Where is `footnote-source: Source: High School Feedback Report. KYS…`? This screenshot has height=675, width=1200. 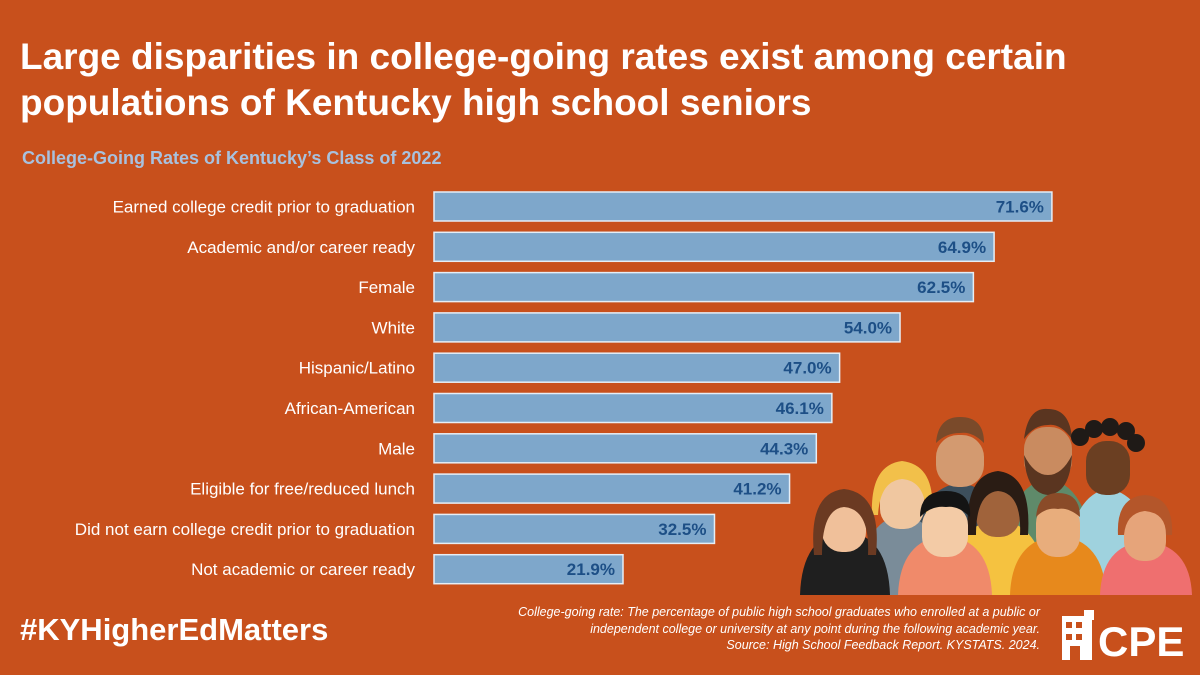
footnote-source: Source: High School Feedback Report. KYS… is located at coordinates (883, 645).